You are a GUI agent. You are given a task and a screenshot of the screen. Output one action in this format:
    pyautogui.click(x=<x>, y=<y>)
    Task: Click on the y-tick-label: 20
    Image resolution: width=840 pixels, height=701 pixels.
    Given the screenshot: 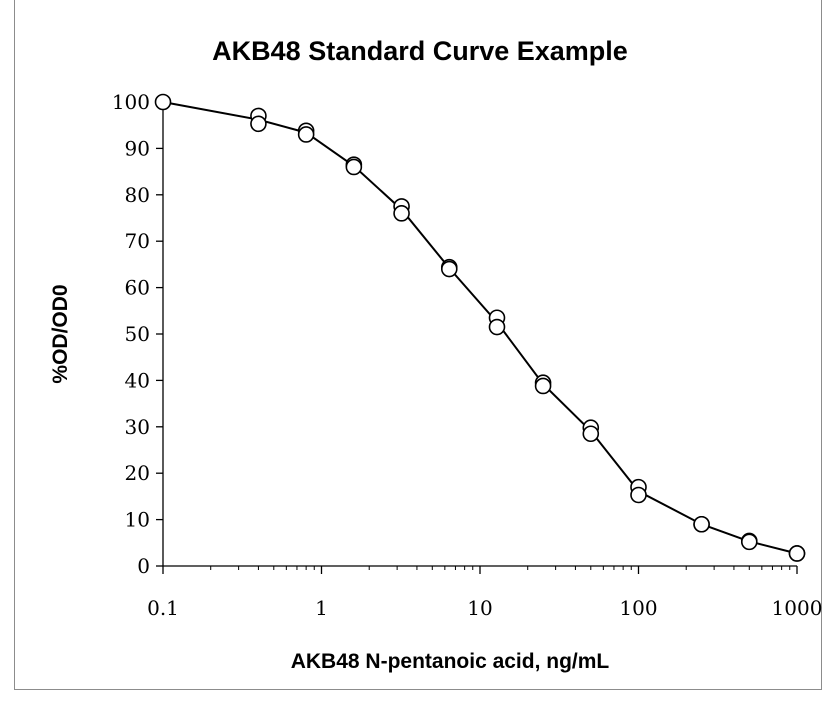 What is the action you would take?
    pyautogui.click(x=137, y=473)
    